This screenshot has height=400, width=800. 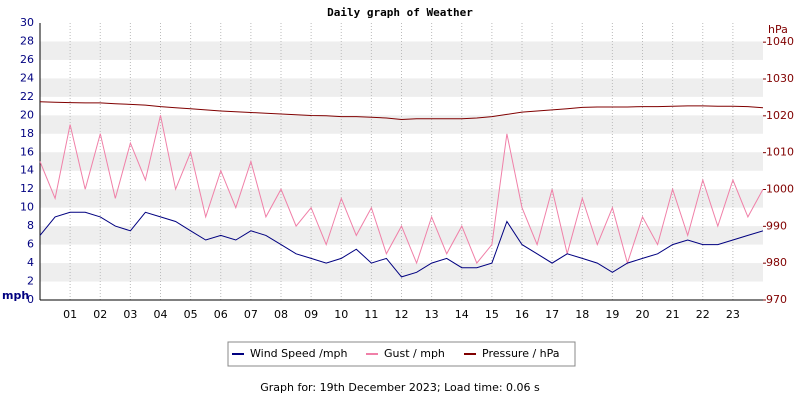 What do you see at coordinates (492, 314) in the screenshot?
I see `x-tick-label: 15` at bounding box center [492, 314].